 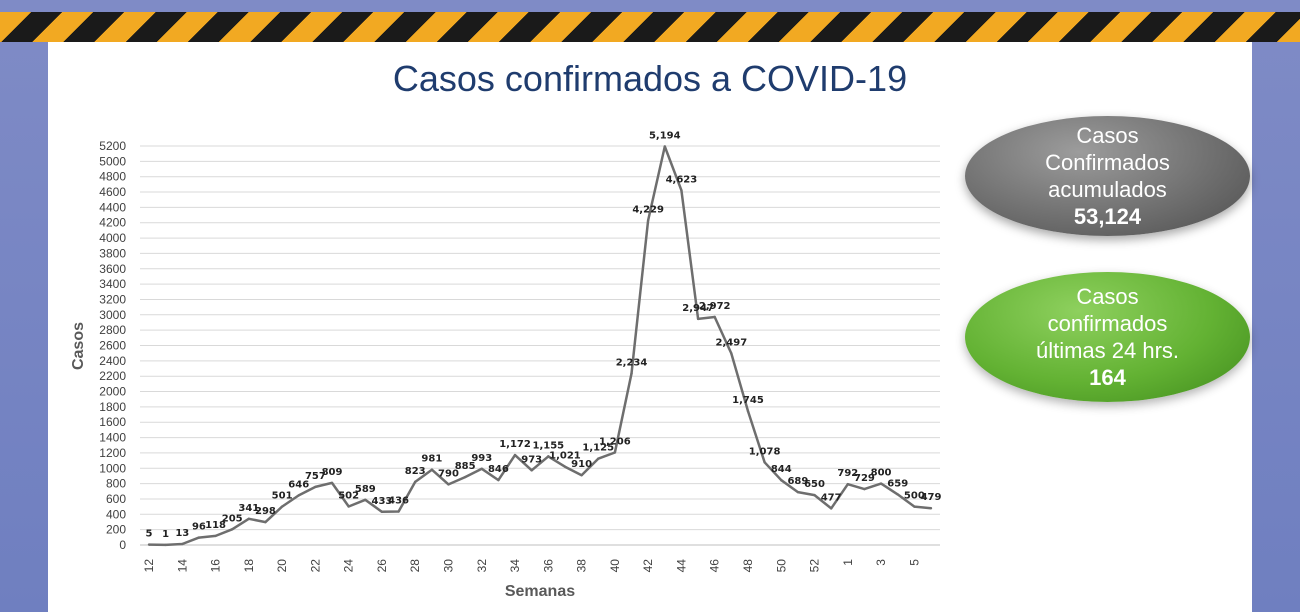 What do you see at coordinates (112, 238) in the screenshot?
I see `y-tick-label: 4000` at bounding box center [112, 238].